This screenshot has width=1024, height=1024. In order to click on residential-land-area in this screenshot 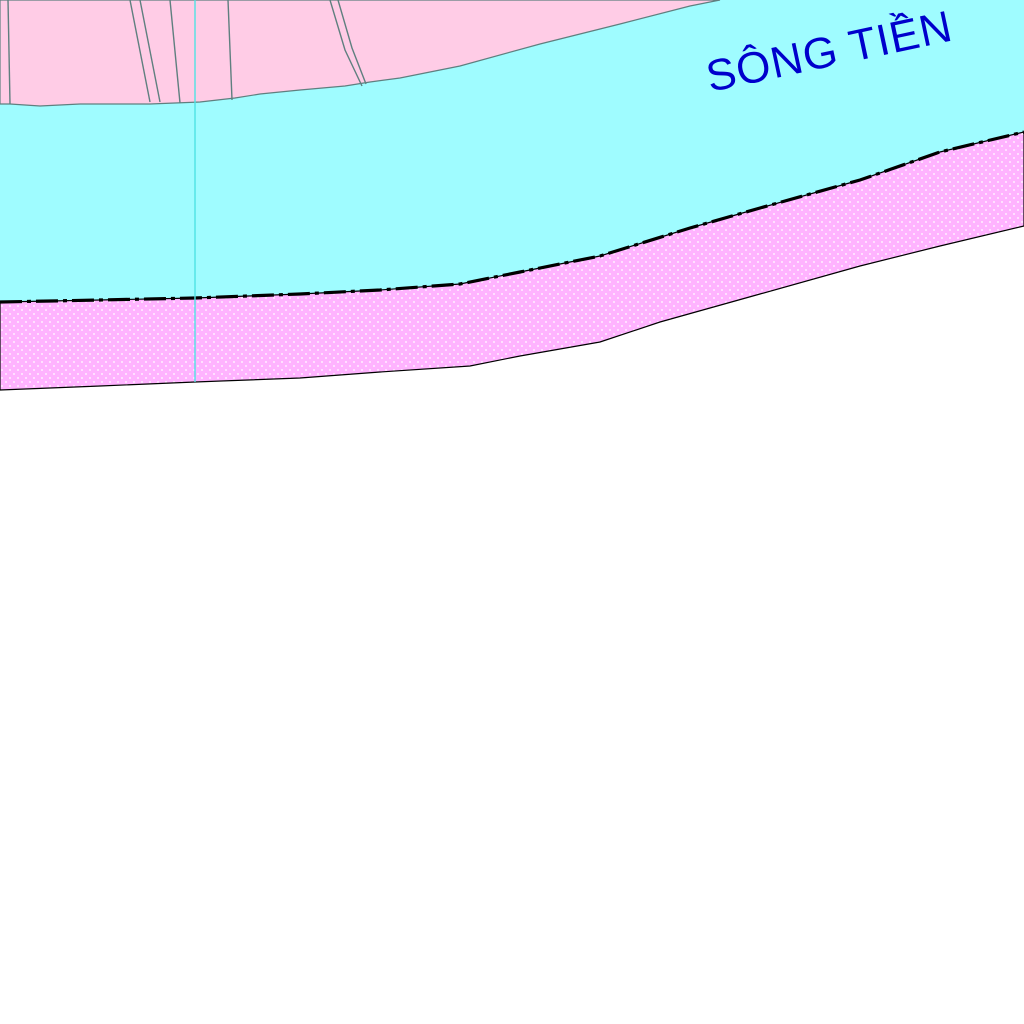, I will do `click(360, 53)`.